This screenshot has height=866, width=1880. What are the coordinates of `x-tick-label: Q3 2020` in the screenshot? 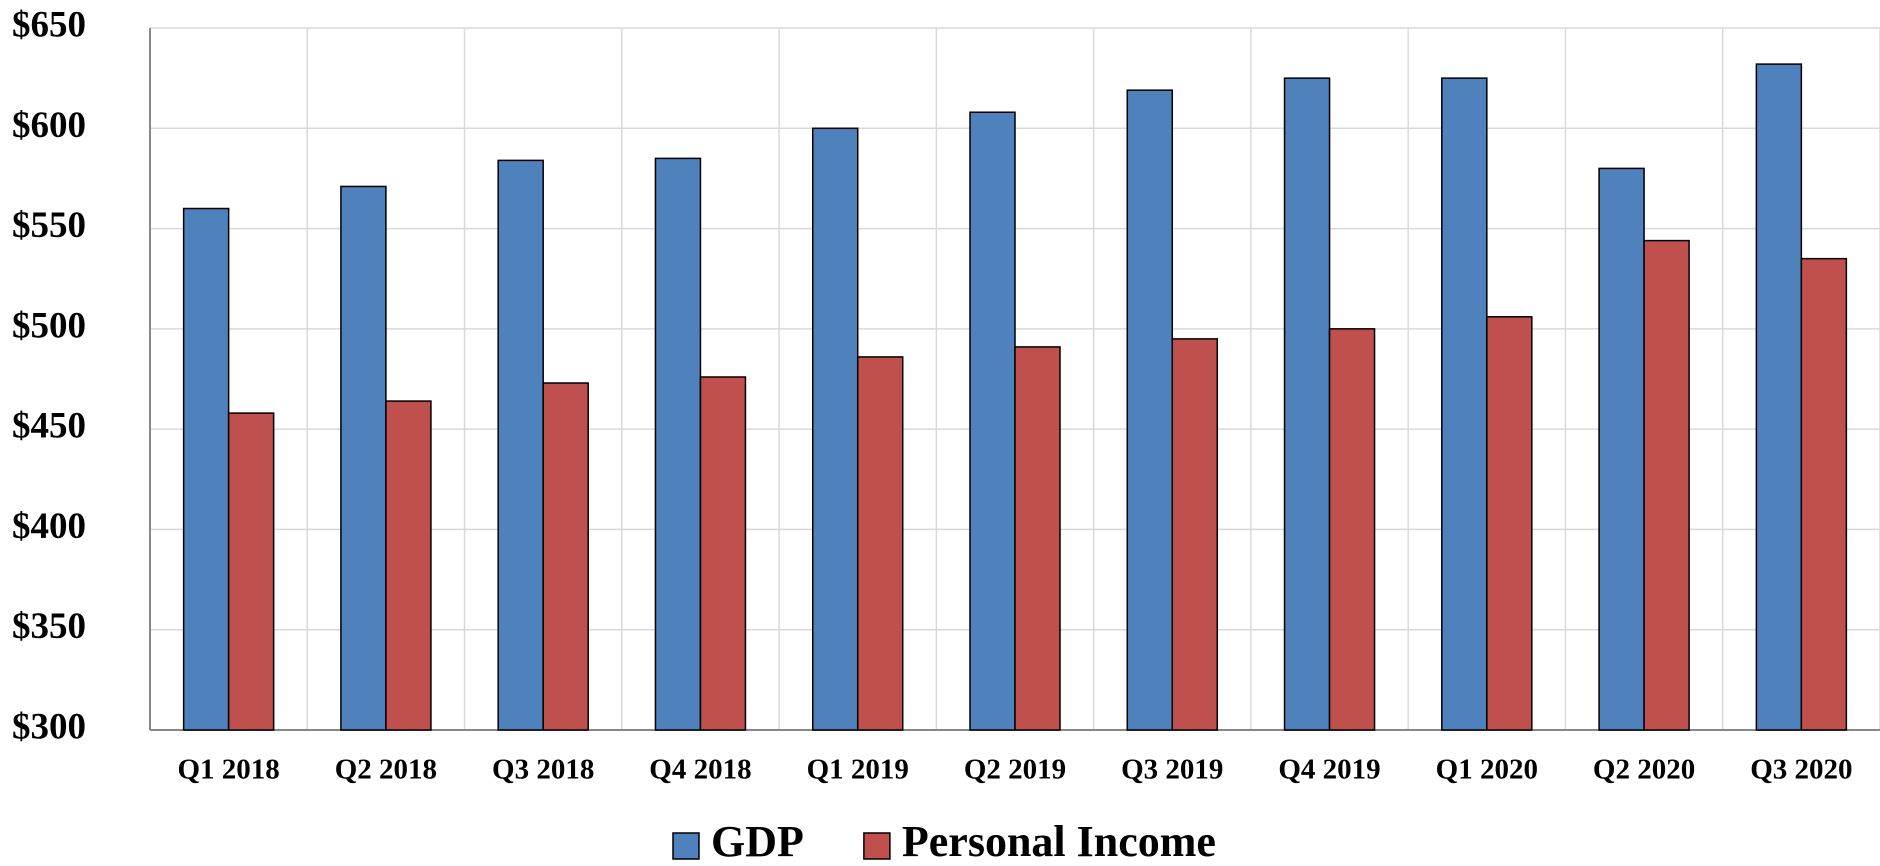 It's located at (1801, 770).